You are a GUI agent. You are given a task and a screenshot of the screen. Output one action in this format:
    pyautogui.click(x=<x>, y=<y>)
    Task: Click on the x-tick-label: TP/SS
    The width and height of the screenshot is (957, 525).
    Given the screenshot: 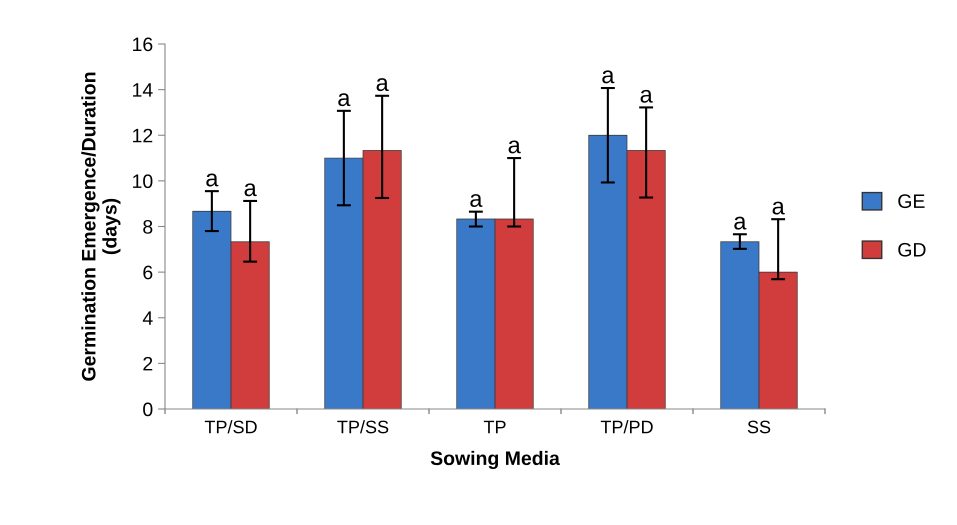 What is the action you would take?
    pyautogui.click(x=362, y=427)
    